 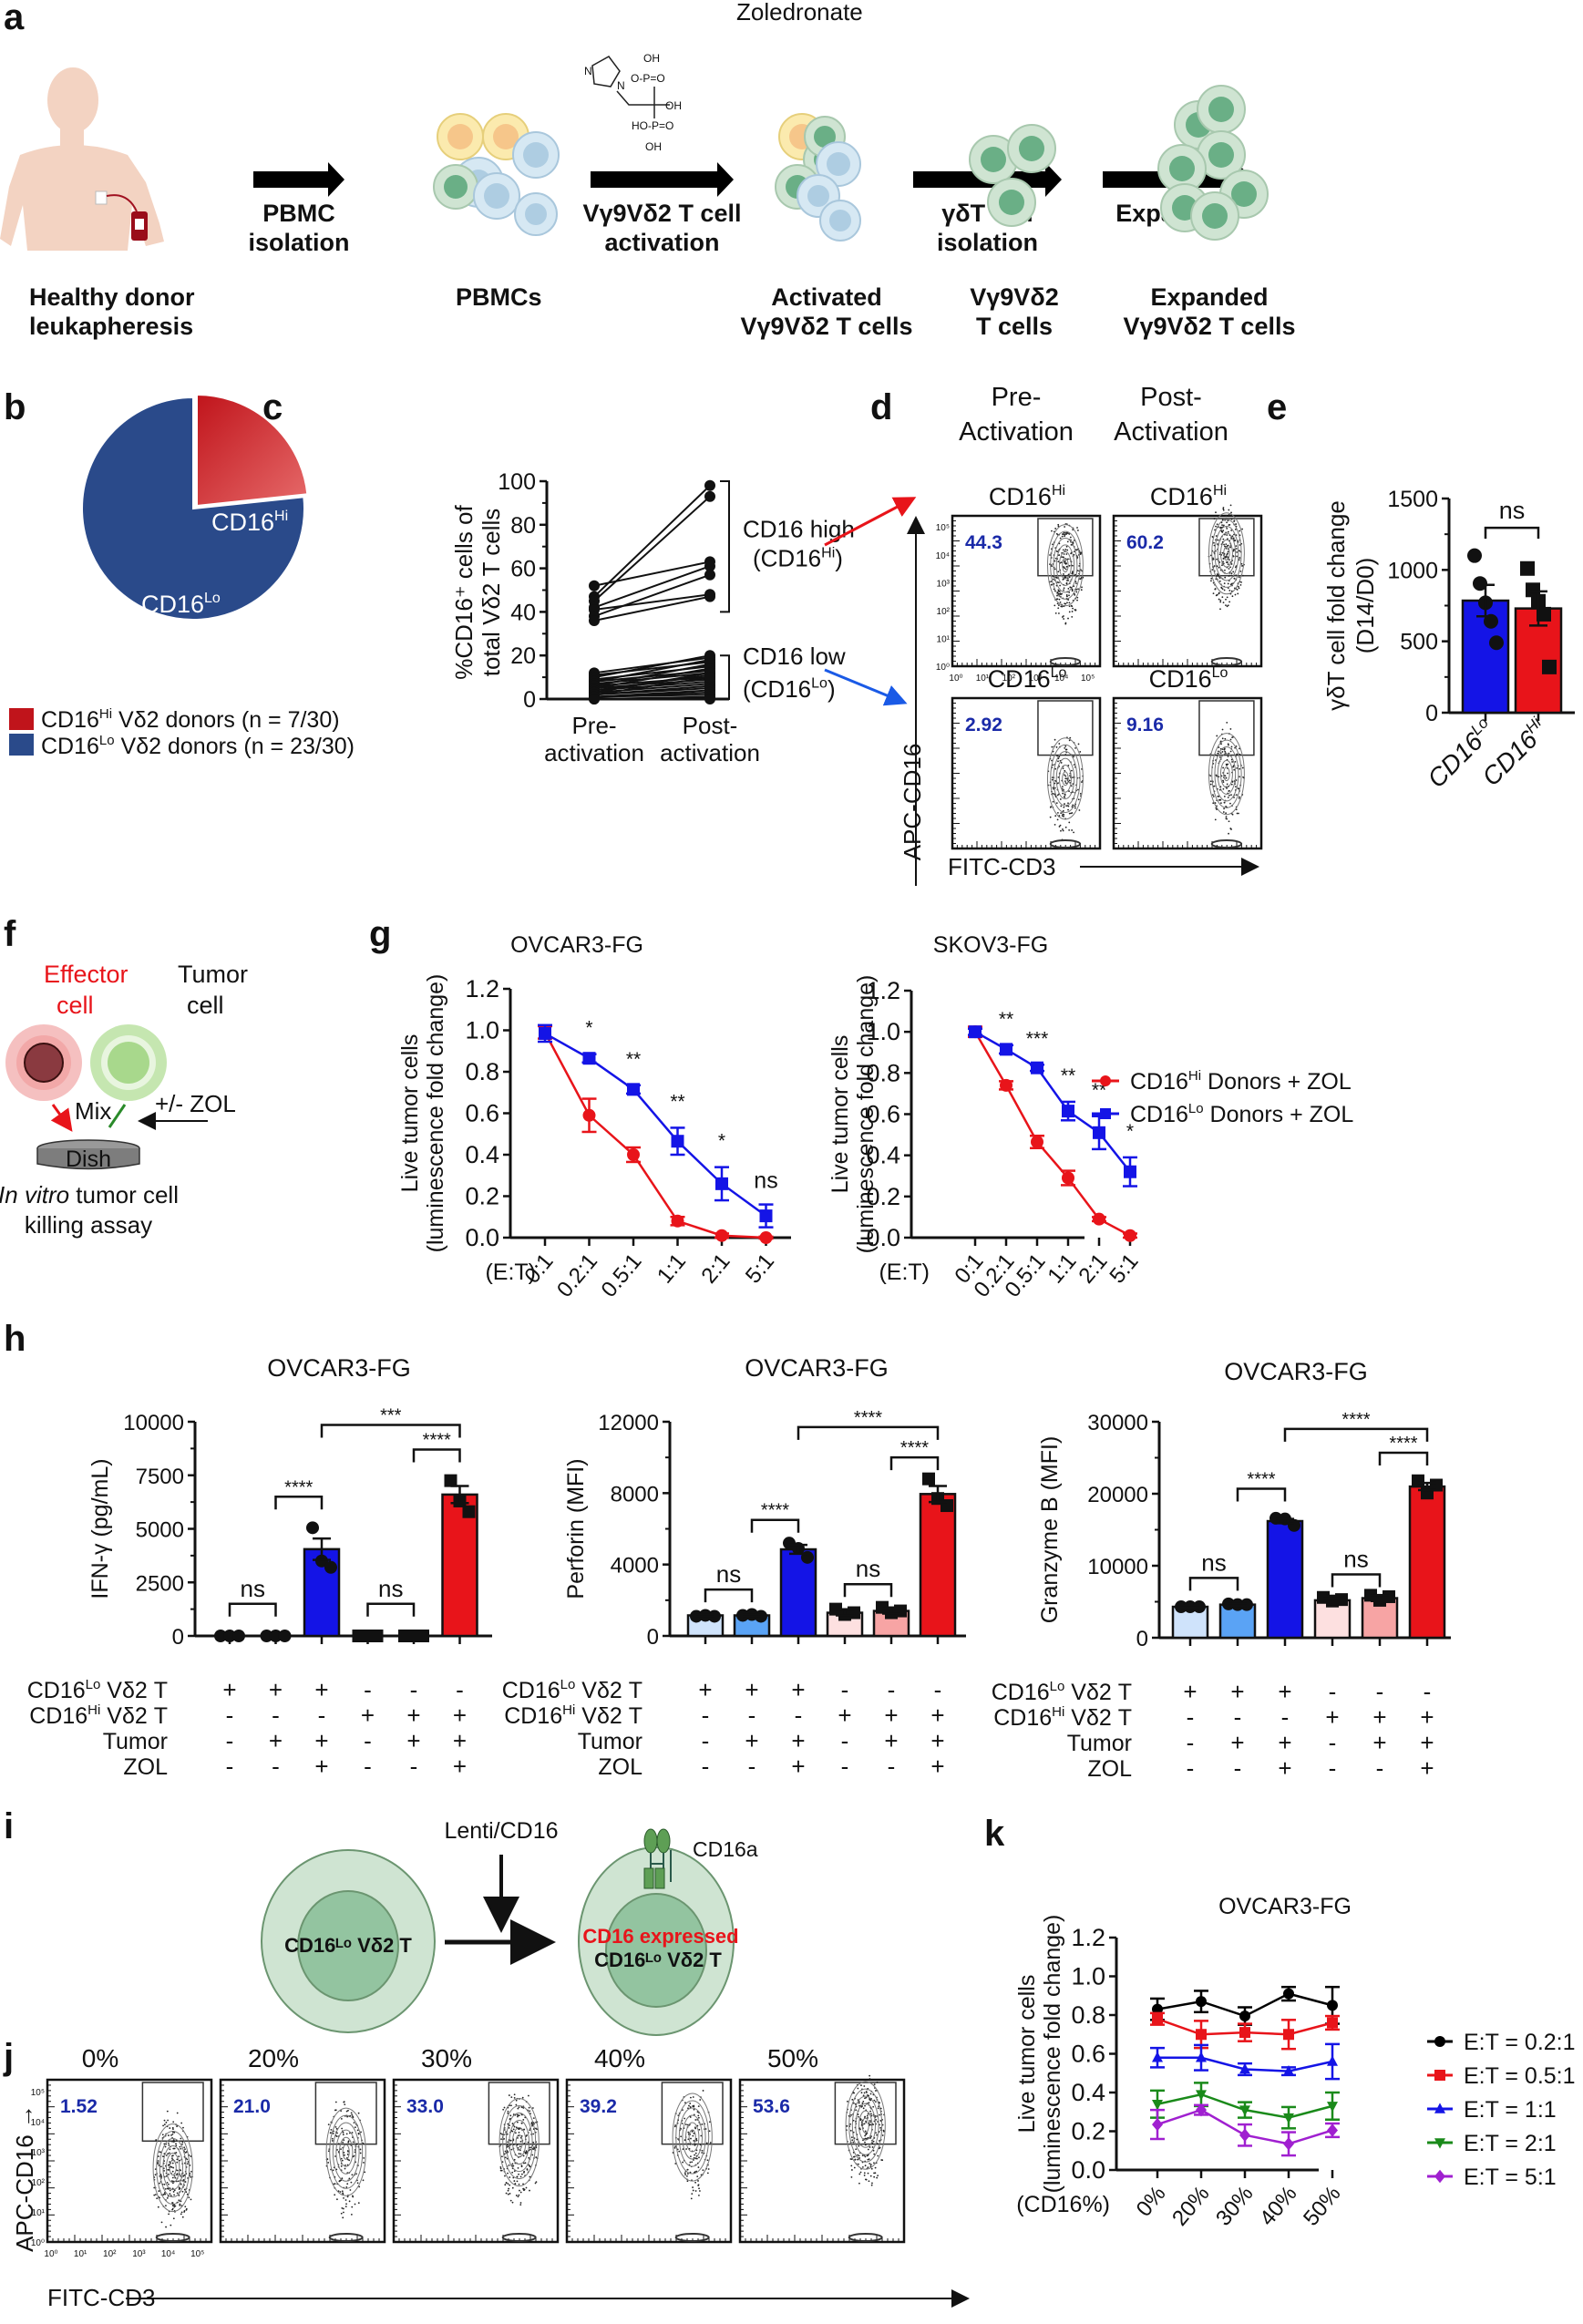 What do you see at coordinates (866, 1114) in the screenshot?
I see `y-axis-label-line2: (luminescence fold change)` at bounding box center [866, 1114].